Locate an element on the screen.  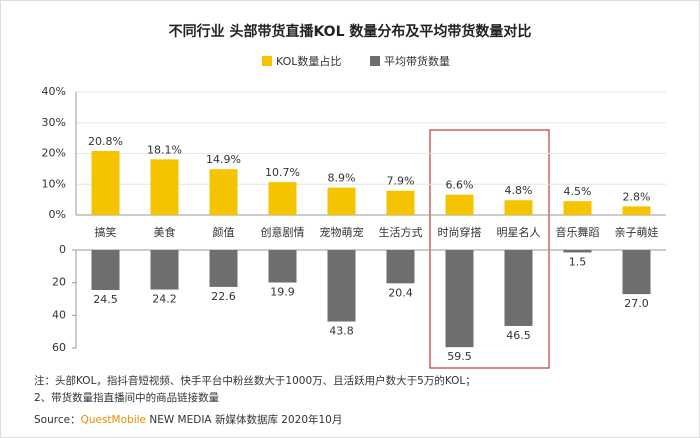
data-label: 27.0 is located at coordinates (636, 303).